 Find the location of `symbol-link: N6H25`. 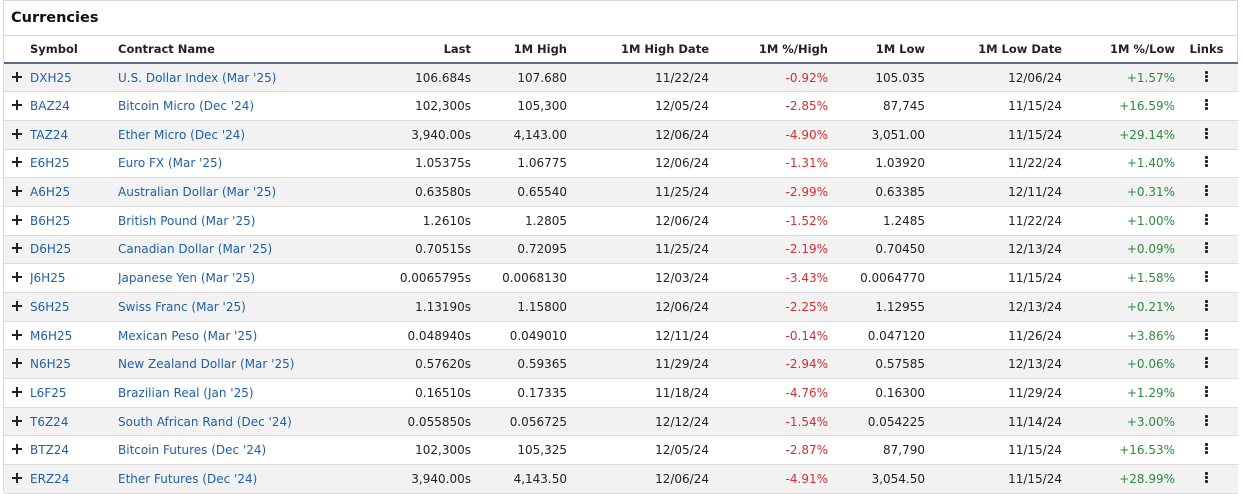

symbol-link: N6H25 is located at coordinates (50, 364).